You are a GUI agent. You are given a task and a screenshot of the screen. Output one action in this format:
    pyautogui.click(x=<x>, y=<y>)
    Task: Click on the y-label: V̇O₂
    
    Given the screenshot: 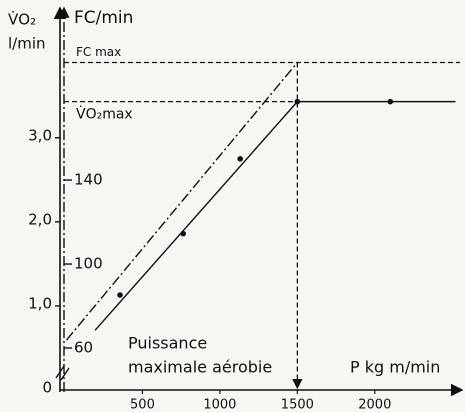 What is the action you would take?
    pyautogui.click(x=22, y=19)
    